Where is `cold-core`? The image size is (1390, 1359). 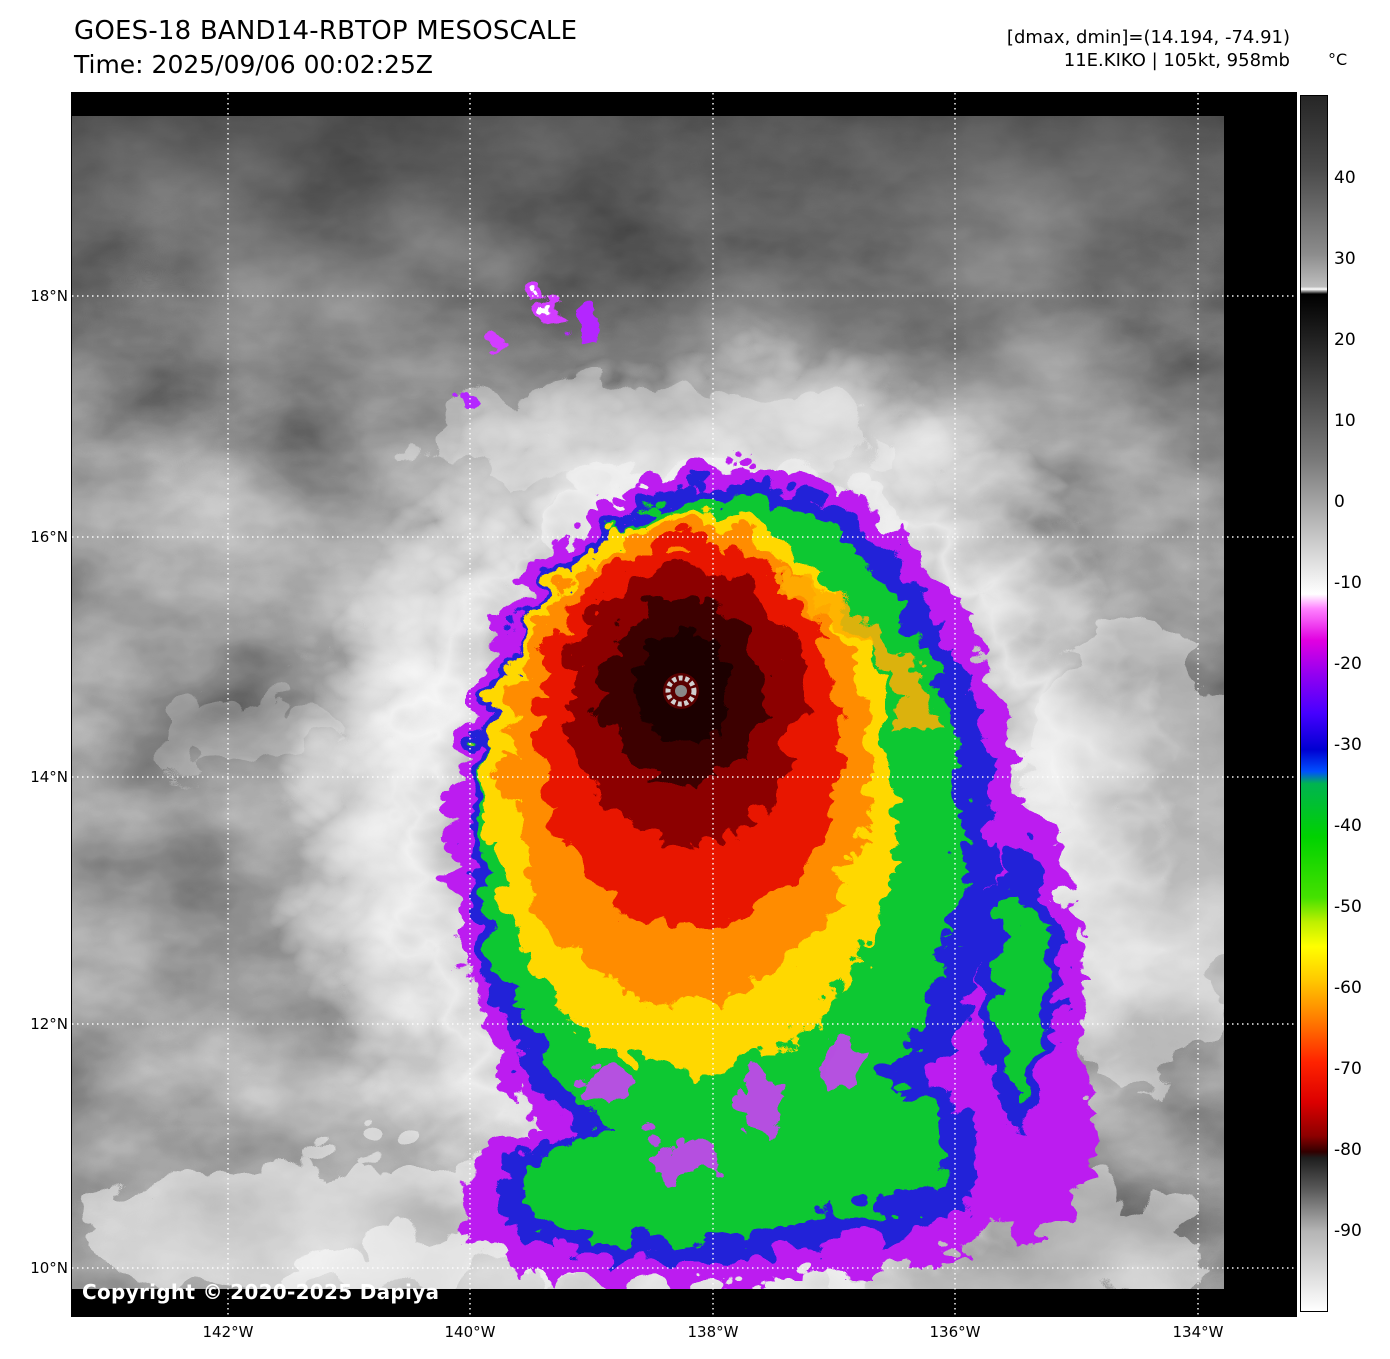 cold-core is located at coordinates (670, 673).